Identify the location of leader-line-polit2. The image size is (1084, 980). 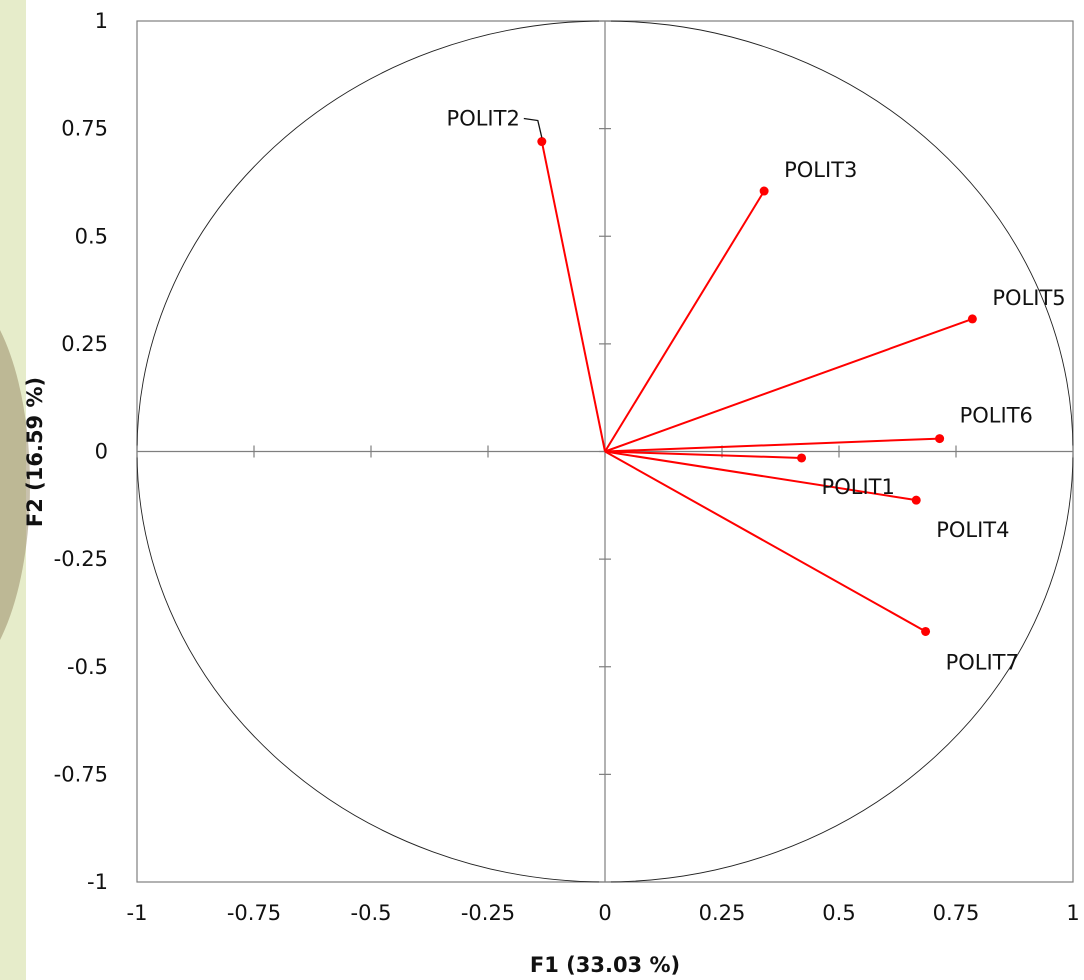
(533, 127).